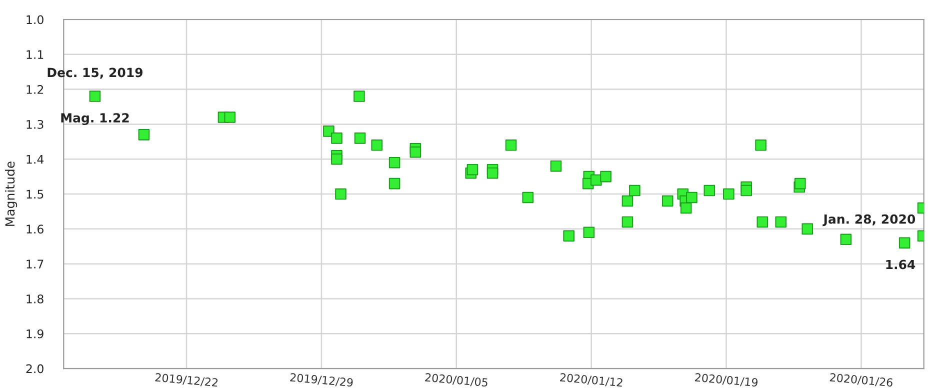 The height and width of the screenshot is (390, 936). What do you see at coordinates (35, 369) in the screenshot?
I see `y-tick-label: 2.0` at bounding box center [35, 369].